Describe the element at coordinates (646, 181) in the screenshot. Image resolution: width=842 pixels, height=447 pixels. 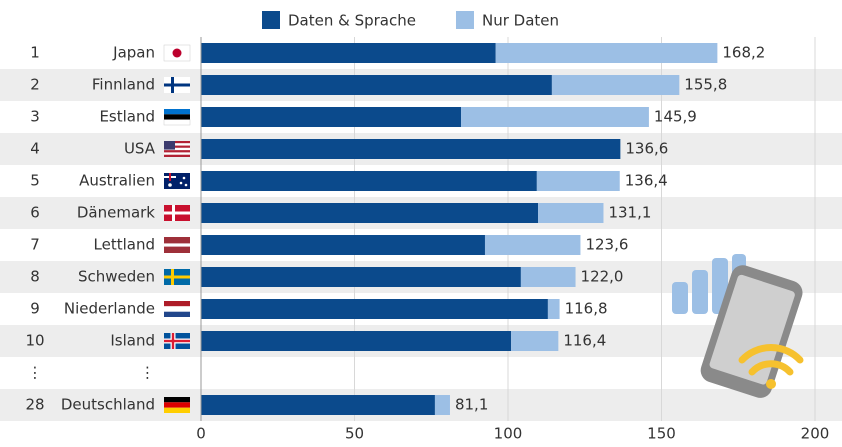
I see `total-label: 136,4` at that location.